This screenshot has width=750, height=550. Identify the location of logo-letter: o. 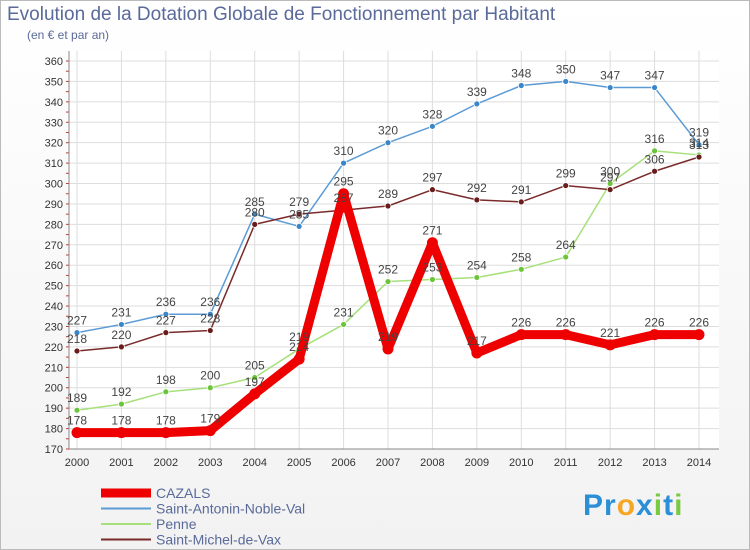
(626, 505).